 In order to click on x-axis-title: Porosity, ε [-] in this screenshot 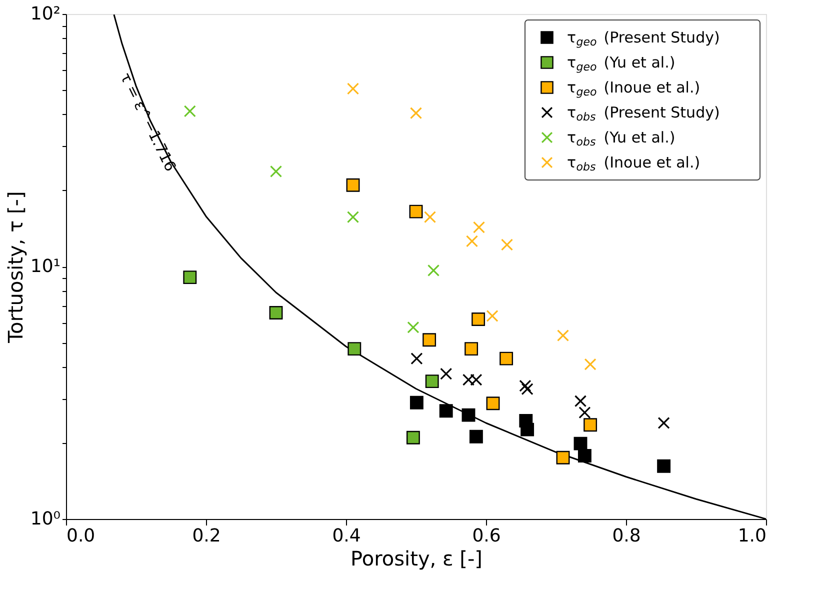, I will do `click(416, 558)`.